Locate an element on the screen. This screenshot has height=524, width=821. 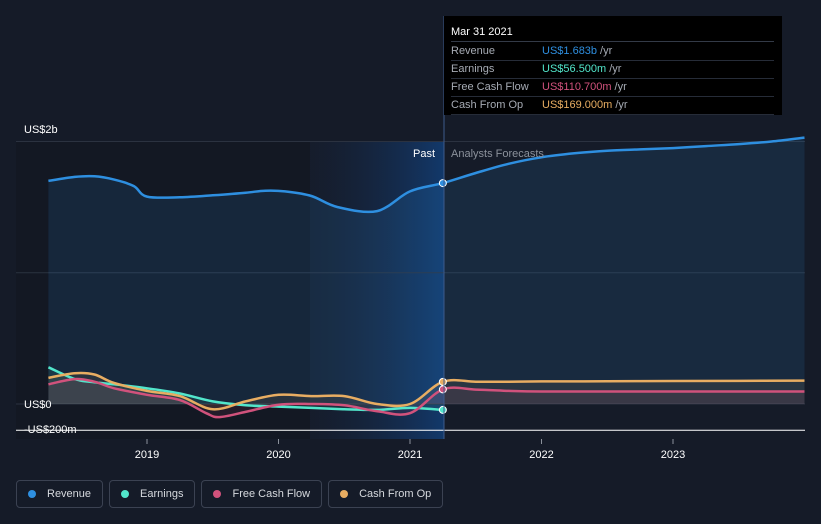
y-tick-top: US$2b is located at coordinates (41, 130).